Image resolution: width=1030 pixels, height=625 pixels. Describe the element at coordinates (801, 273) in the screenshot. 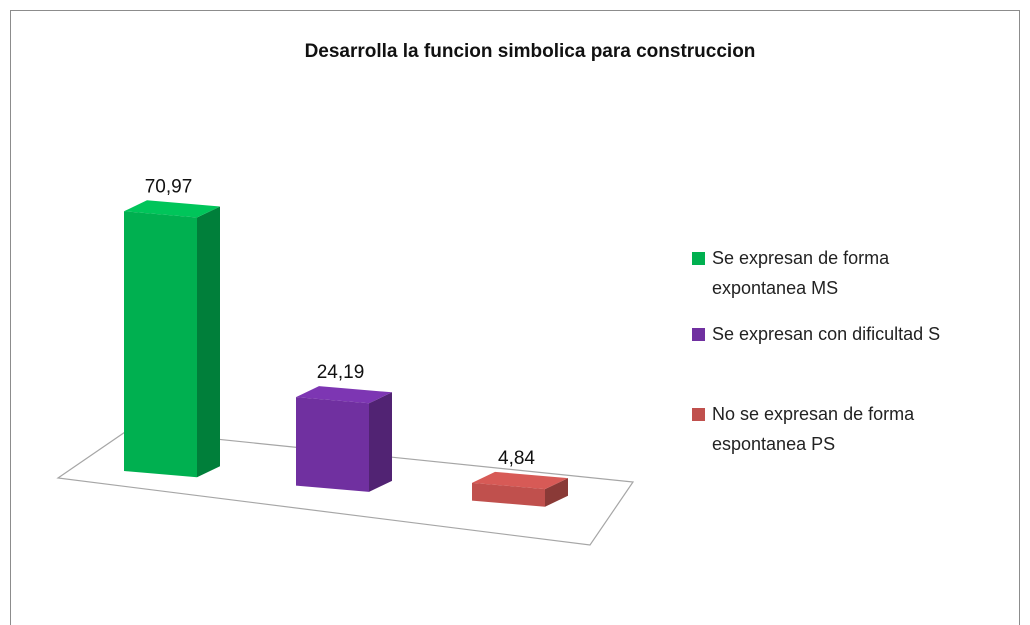

I see `legend-label: Se expresan de forma expontanea MS` at that location.